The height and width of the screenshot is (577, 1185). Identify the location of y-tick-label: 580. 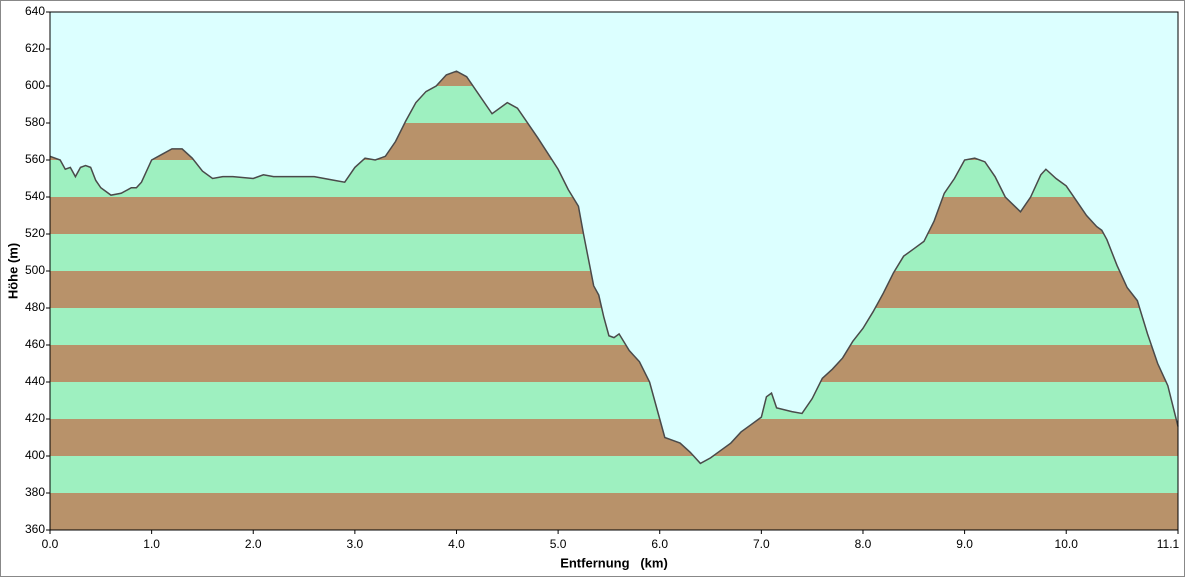
(35, 122).